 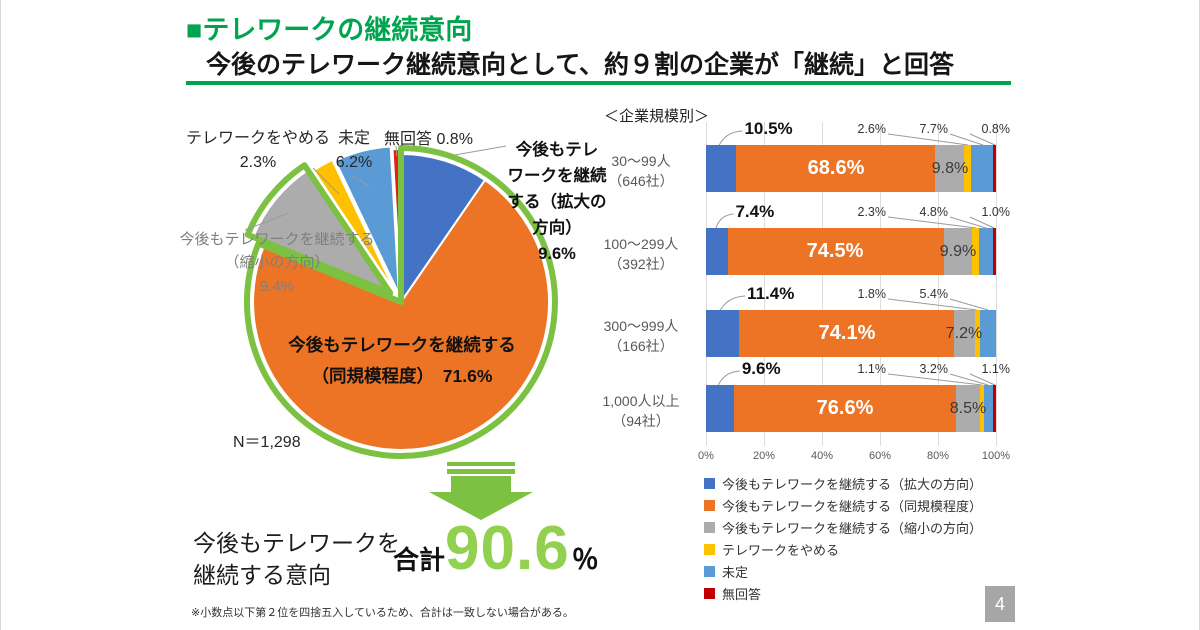 I want to click on bar-callout-blue: 11.4%, so click(x=771, y=293).